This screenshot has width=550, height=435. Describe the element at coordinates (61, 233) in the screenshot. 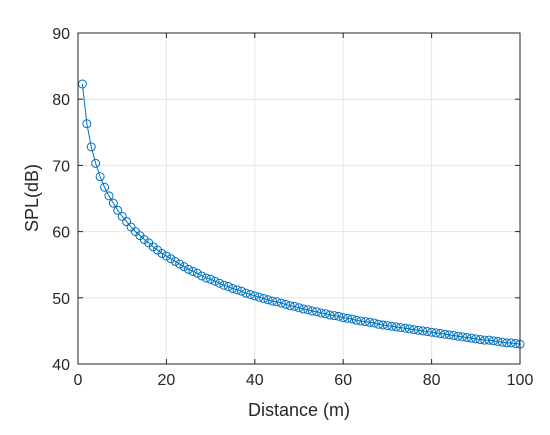

I see `y-tick-label: 60` at that location.